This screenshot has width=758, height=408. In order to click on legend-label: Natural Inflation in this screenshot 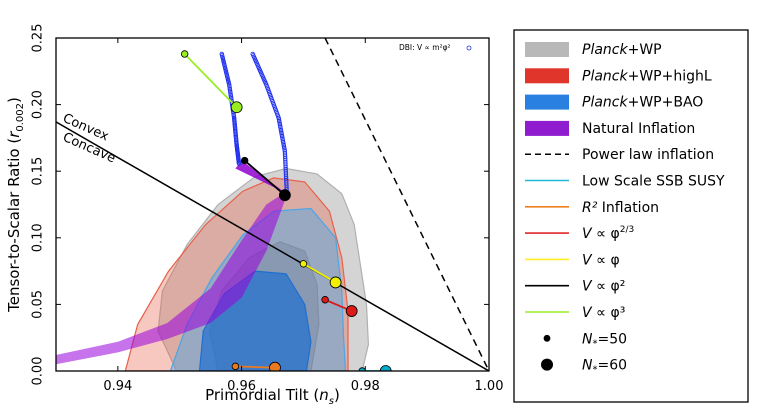, I will do `click(638, 129)`.